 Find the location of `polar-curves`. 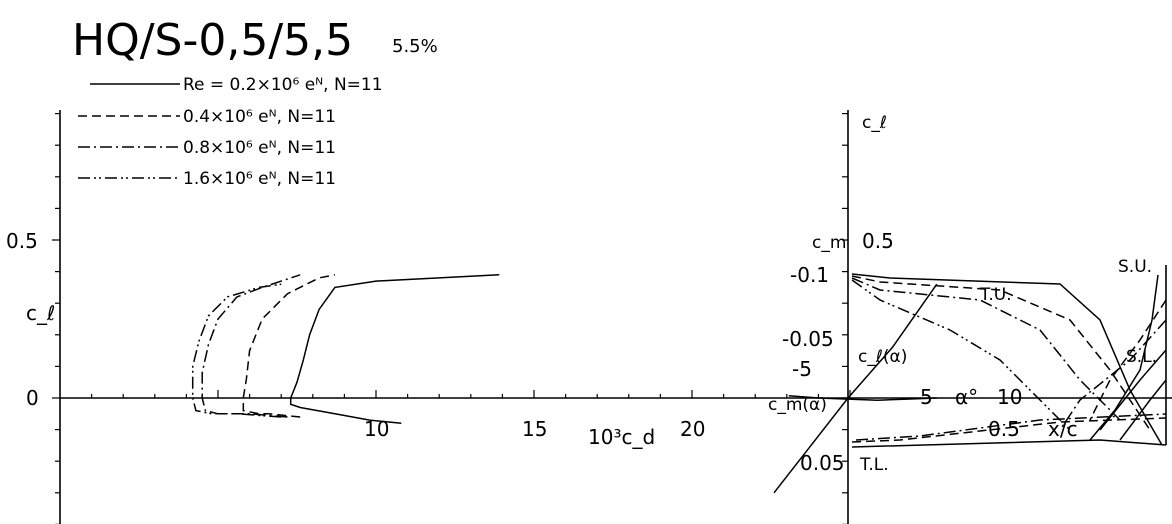

polar-curves is located at coordinates (345, 349).